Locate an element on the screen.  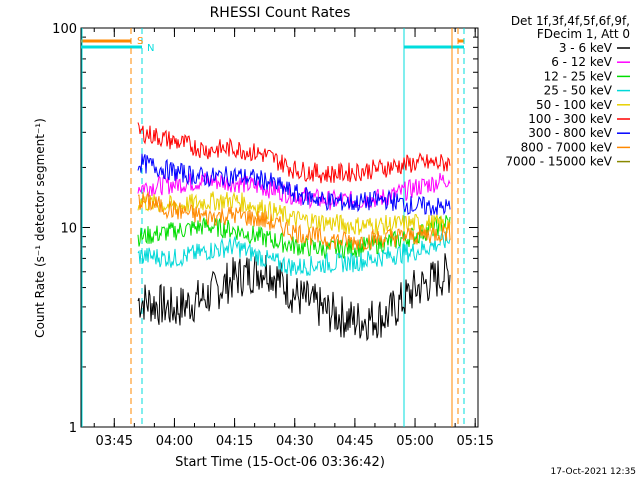
legend-entry-label: 50 - 100 keV is located at coordinates (574, 105).